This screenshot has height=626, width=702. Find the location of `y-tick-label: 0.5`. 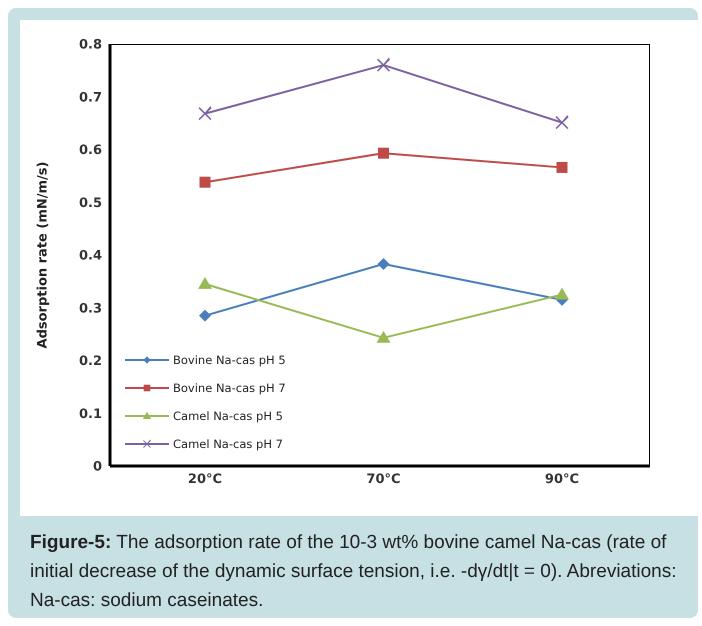

y-tick-label: 0.5 is located at coordinates (90, 203).